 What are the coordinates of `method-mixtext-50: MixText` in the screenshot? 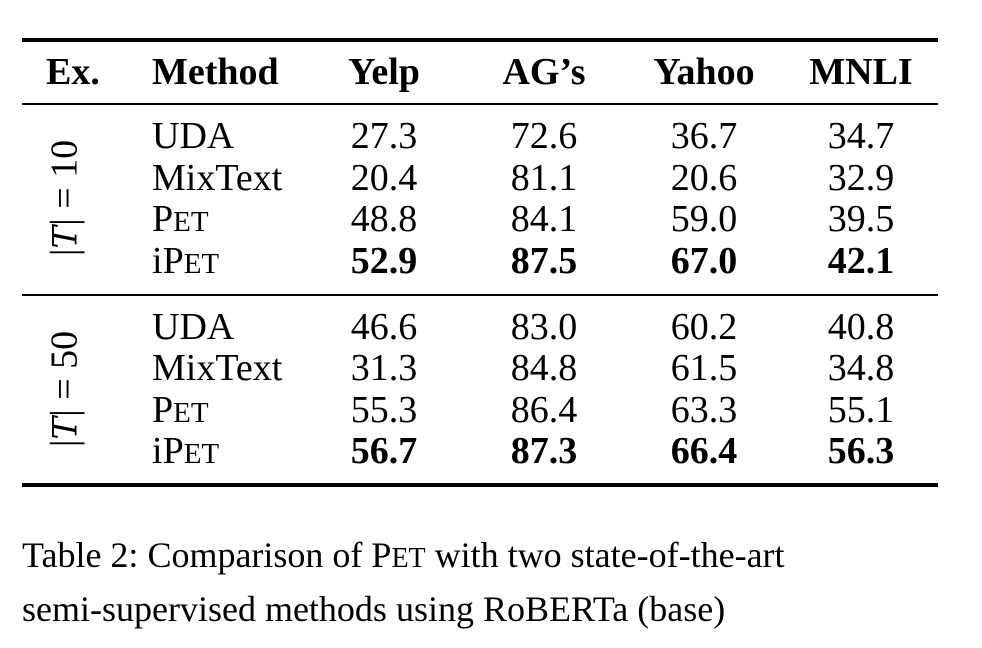 It's located at (217, 368).